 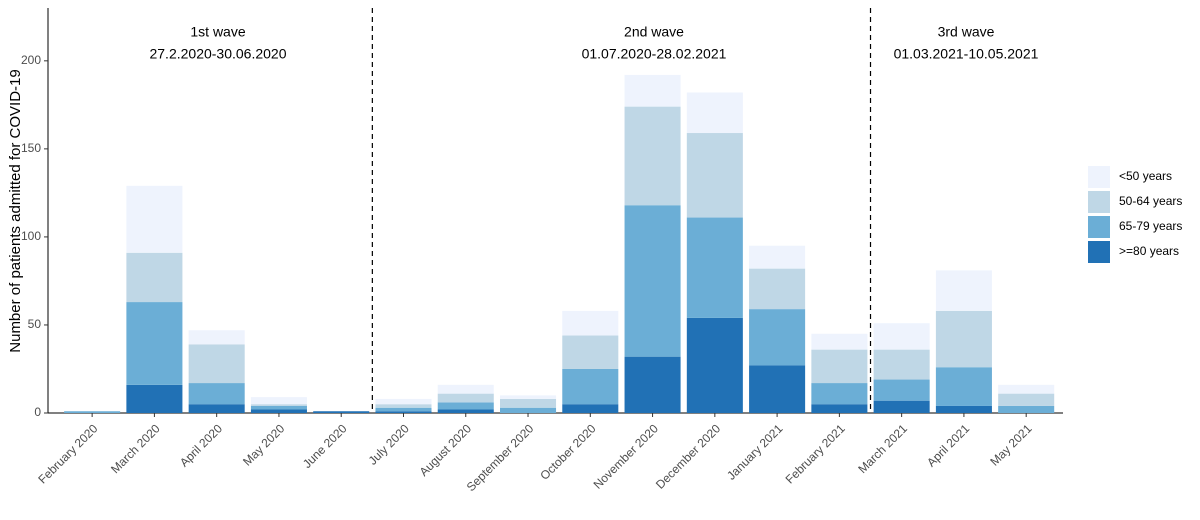 I want to click on wave-period: 01.07.2020-28.02.2021, so click(x=654, y=54).